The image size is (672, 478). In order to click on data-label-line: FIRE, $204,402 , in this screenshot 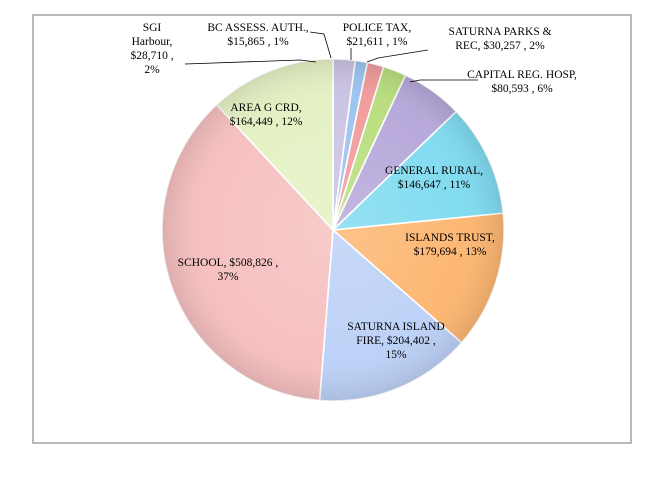, I will do `click(396, 340)`.